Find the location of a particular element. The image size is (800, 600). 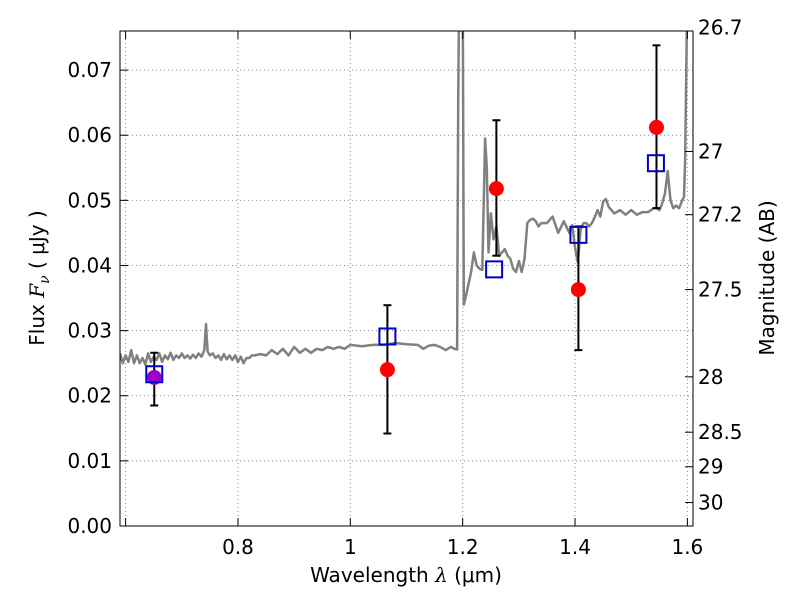

x-tick-label: 0.8 is located at coordinates (238, 547).